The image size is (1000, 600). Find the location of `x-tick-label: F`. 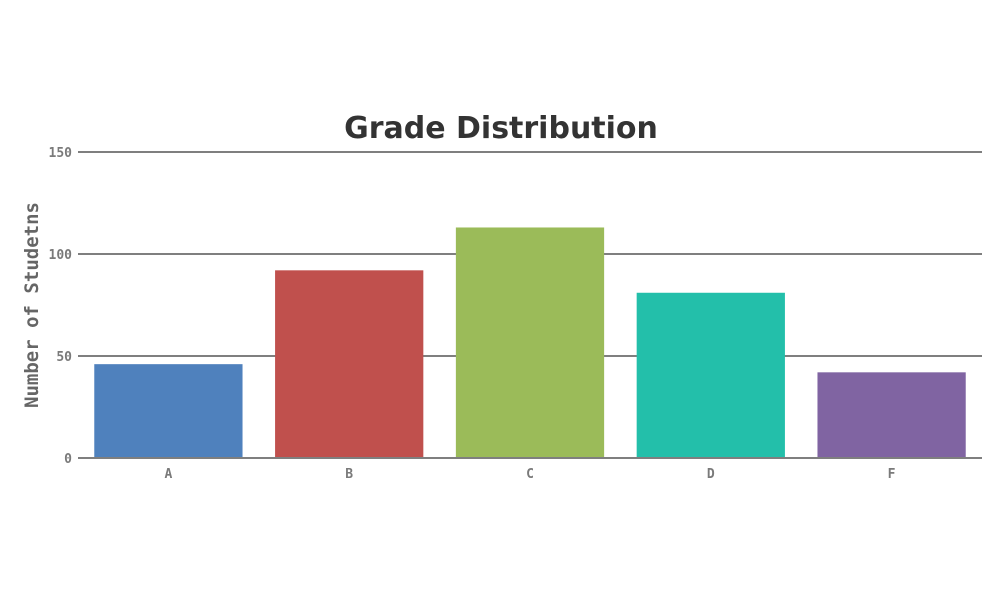

x-tick-label: F is located at coordinates (892, 474).